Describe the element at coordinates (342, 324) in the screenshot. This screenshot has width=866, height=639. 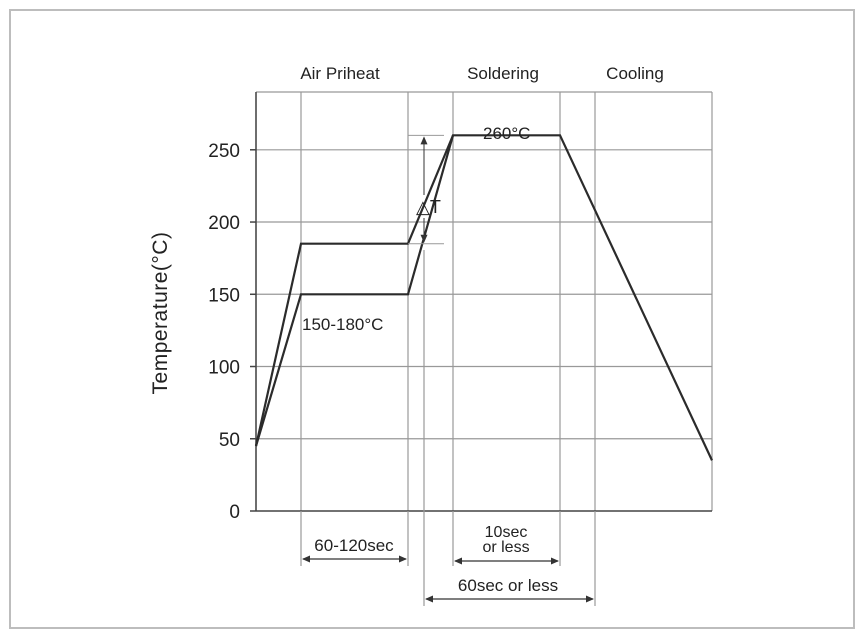
I see `preheat-range-label: 150-180°C` at that location.